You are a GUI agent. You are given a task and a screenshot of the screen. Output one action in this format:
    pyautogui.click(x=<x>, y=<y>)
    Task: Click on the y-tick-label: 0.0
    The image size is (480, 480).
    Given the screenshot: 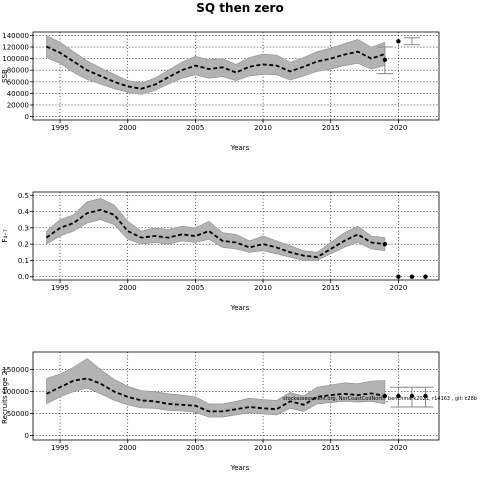 What is the action you would take?
    pyautogui.click(x=23, y=277)
    